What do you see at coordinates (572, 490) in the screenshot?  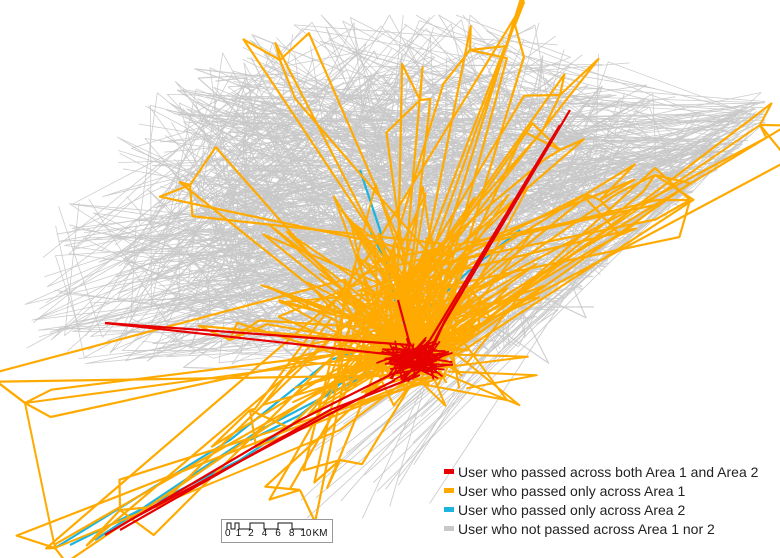 I see `legend-label: User who passed only across Area 1` at bounding box center [572, 490].